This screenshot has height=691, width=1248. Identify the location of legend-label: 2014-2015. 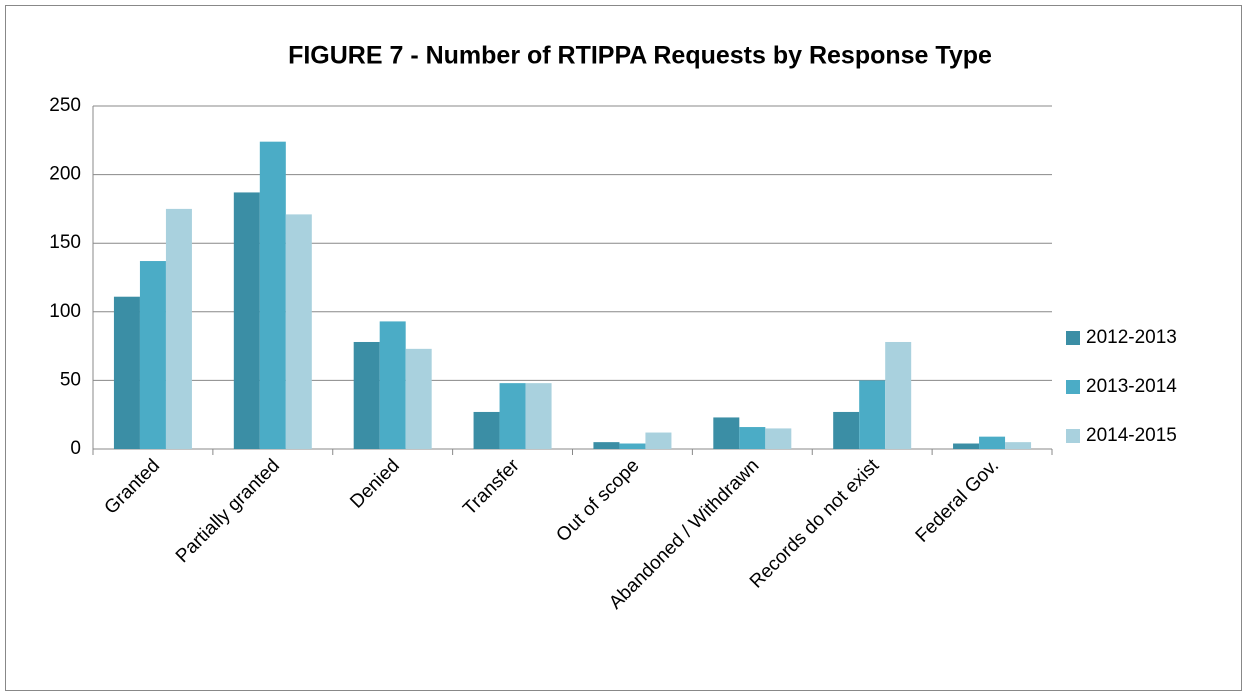
(1131, 435).